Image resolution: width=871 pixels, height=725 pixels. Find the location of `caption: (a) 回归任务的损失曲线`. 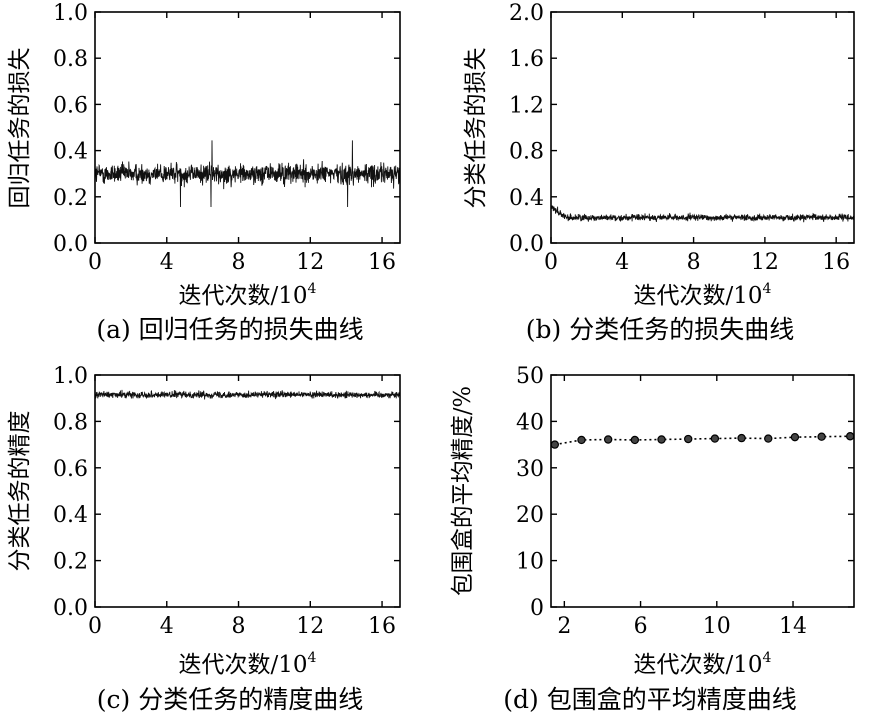

caption: (a) 回归任务的损失曲线 is located at coordinates (229, 329).